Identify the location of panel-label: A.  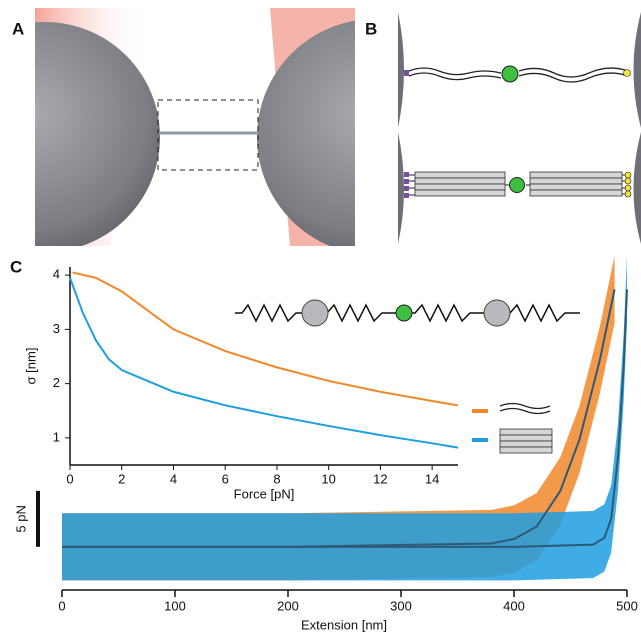
(18, 28).